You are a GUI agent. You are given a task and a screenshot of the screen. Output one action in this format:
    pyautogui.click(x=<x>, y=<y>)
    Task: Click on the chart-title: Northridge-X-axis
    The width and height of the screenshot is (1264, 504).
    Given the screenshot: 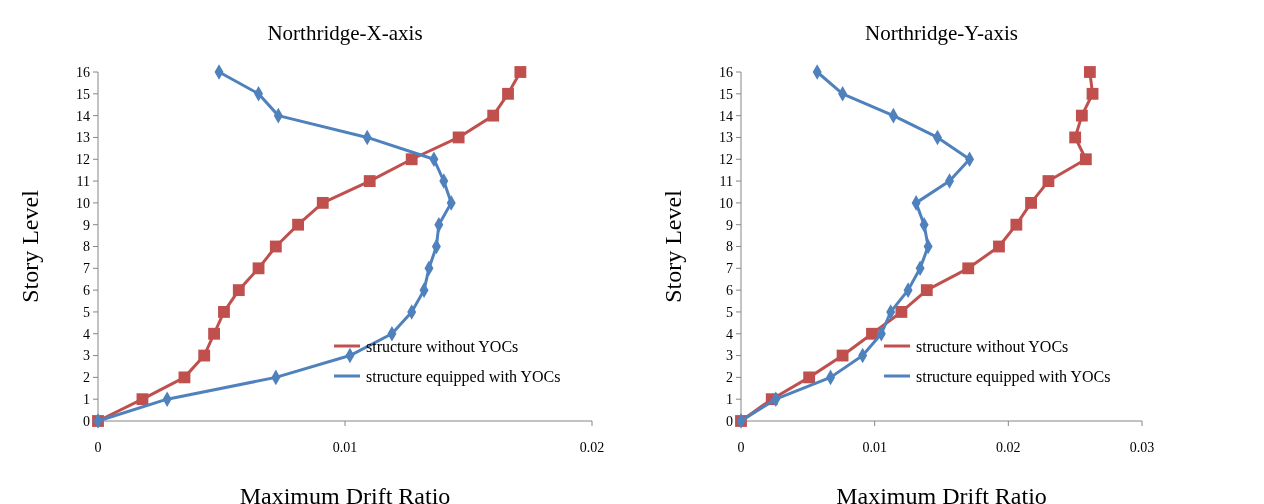 What is the action you would take?
    pyautogui.click(x=345, y=33)
    